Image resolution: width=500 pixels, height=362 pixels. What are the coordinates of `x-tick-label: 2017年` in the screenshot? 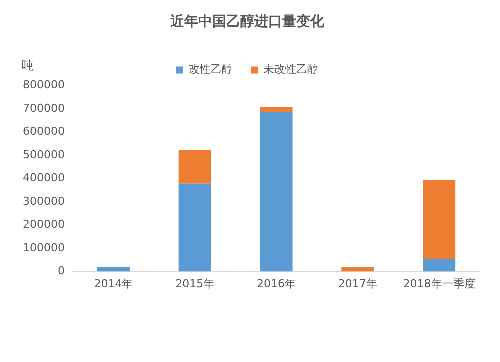 It's located at (358, 283).